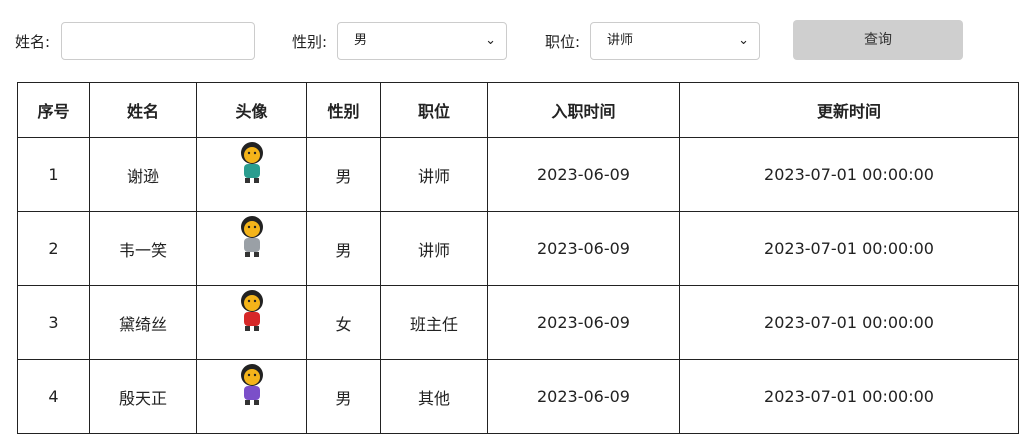  What do you see at coordinates (434, 322) in the screenshot?
I see `cell-position: 班主任` at bounding box center [434, 322].